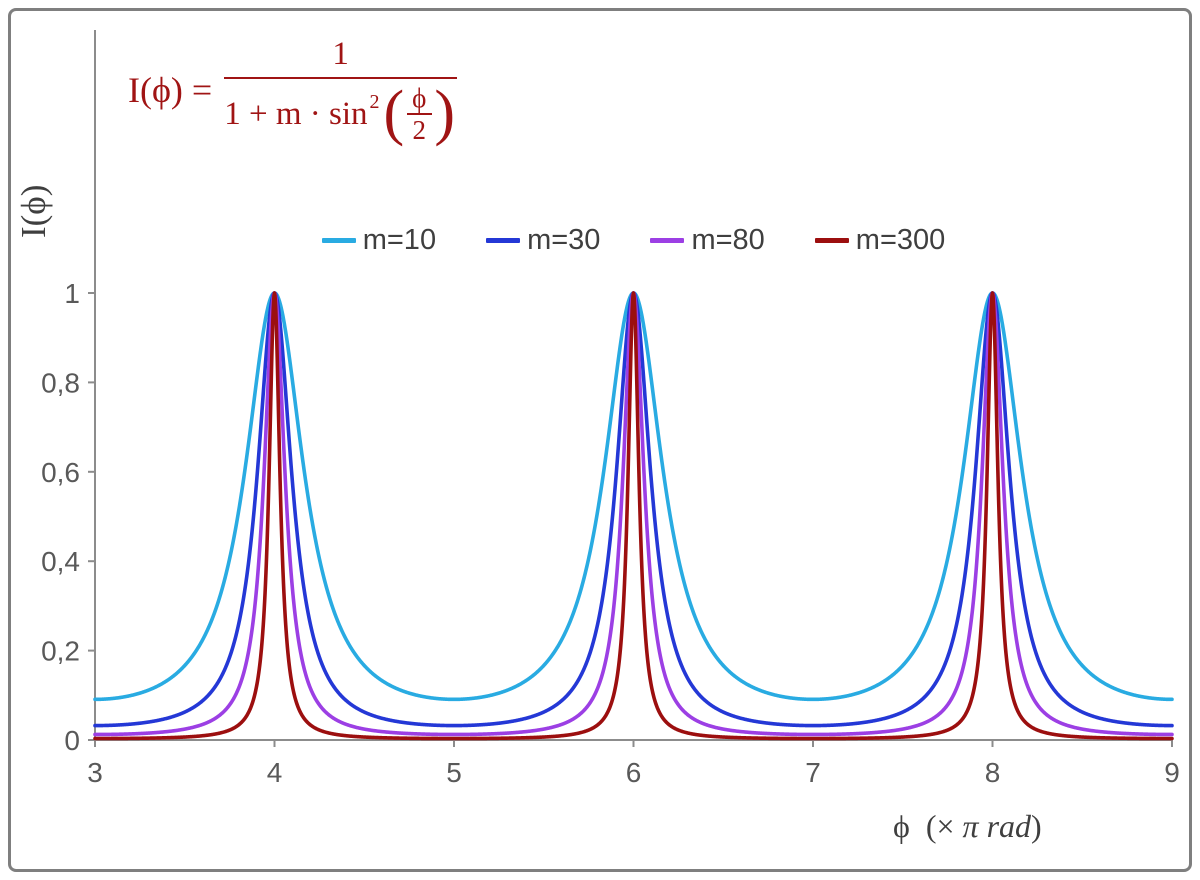 Image resolution: width=1200 pixels, height=880 pixels. I want to click on x-axis-title: ϕ (× π rad), so click(967, 826).